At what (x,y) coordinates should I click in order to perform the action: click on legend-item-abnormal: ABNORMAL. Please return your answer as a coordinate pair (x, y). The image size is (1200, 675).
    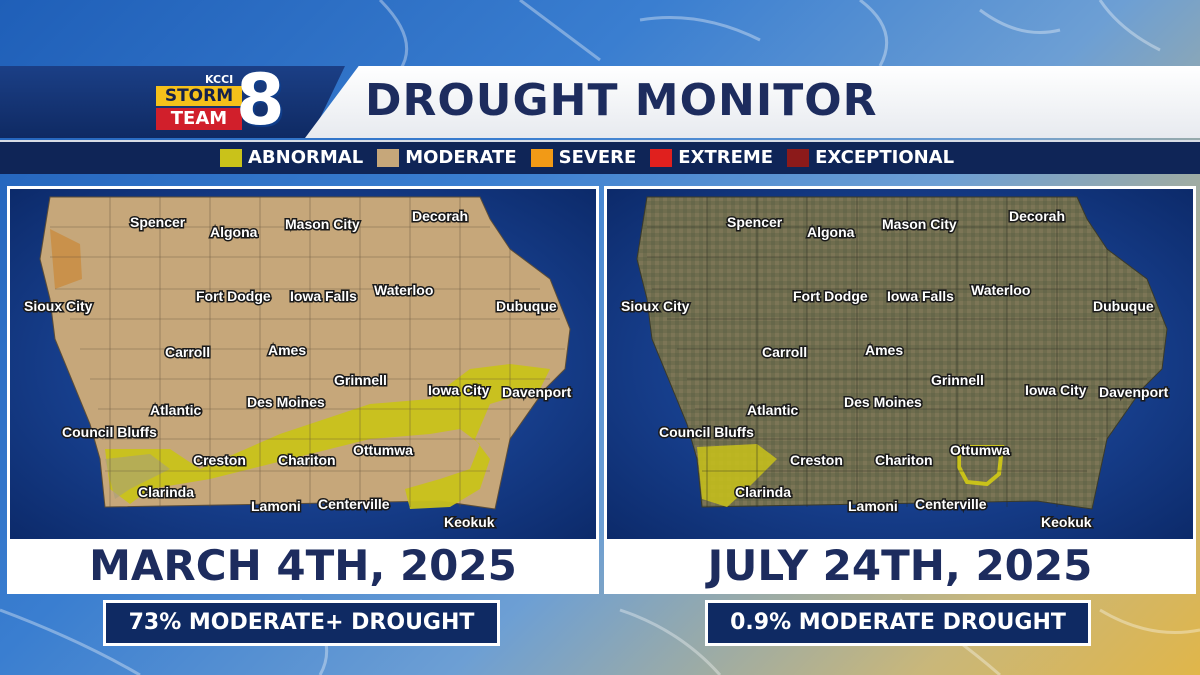
    Looking at the image, I should click on (291, 157).